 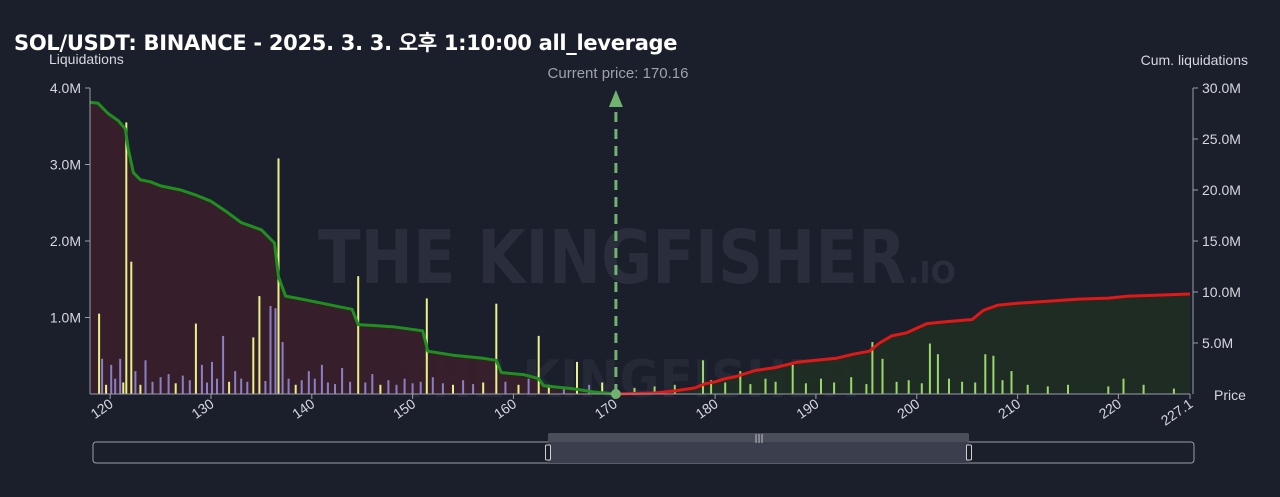 I want to click on left-axis-title: Liquidations, so click(x=86, y=59).